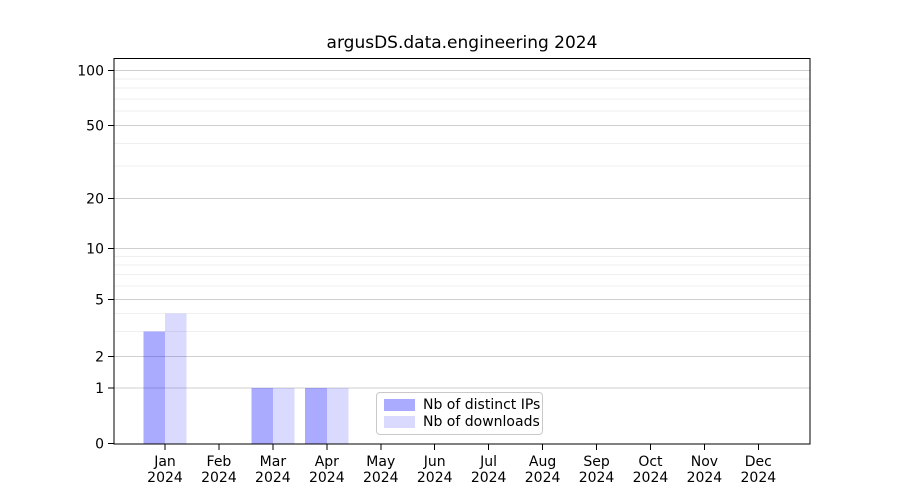 This screenshot has width=900, height=500. Describe the element at coordinates (337, 416) in the screenshot. I see `bar-downloads-apr` at that location.